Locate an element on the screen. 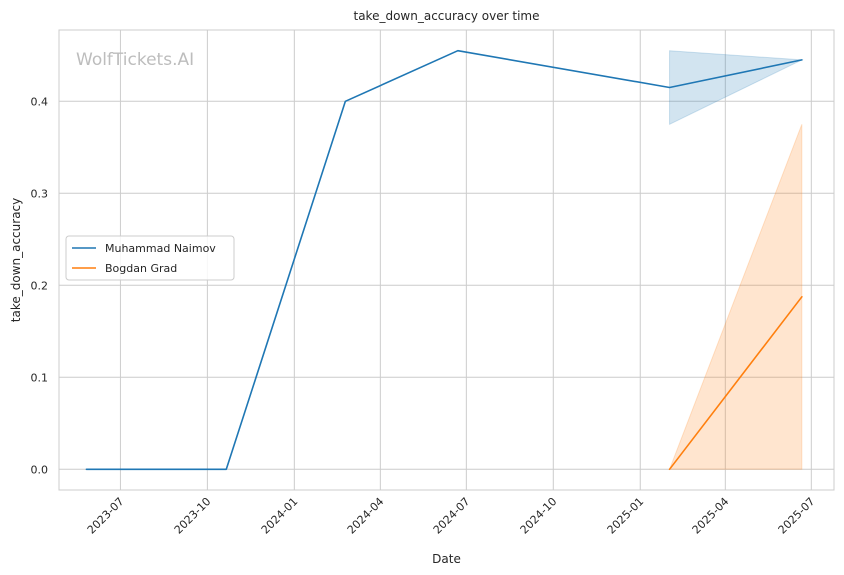 The height and width of the screenshot is (575, 844). y-axis-title: take_down_accuracy is located at coordinates (16, 260).